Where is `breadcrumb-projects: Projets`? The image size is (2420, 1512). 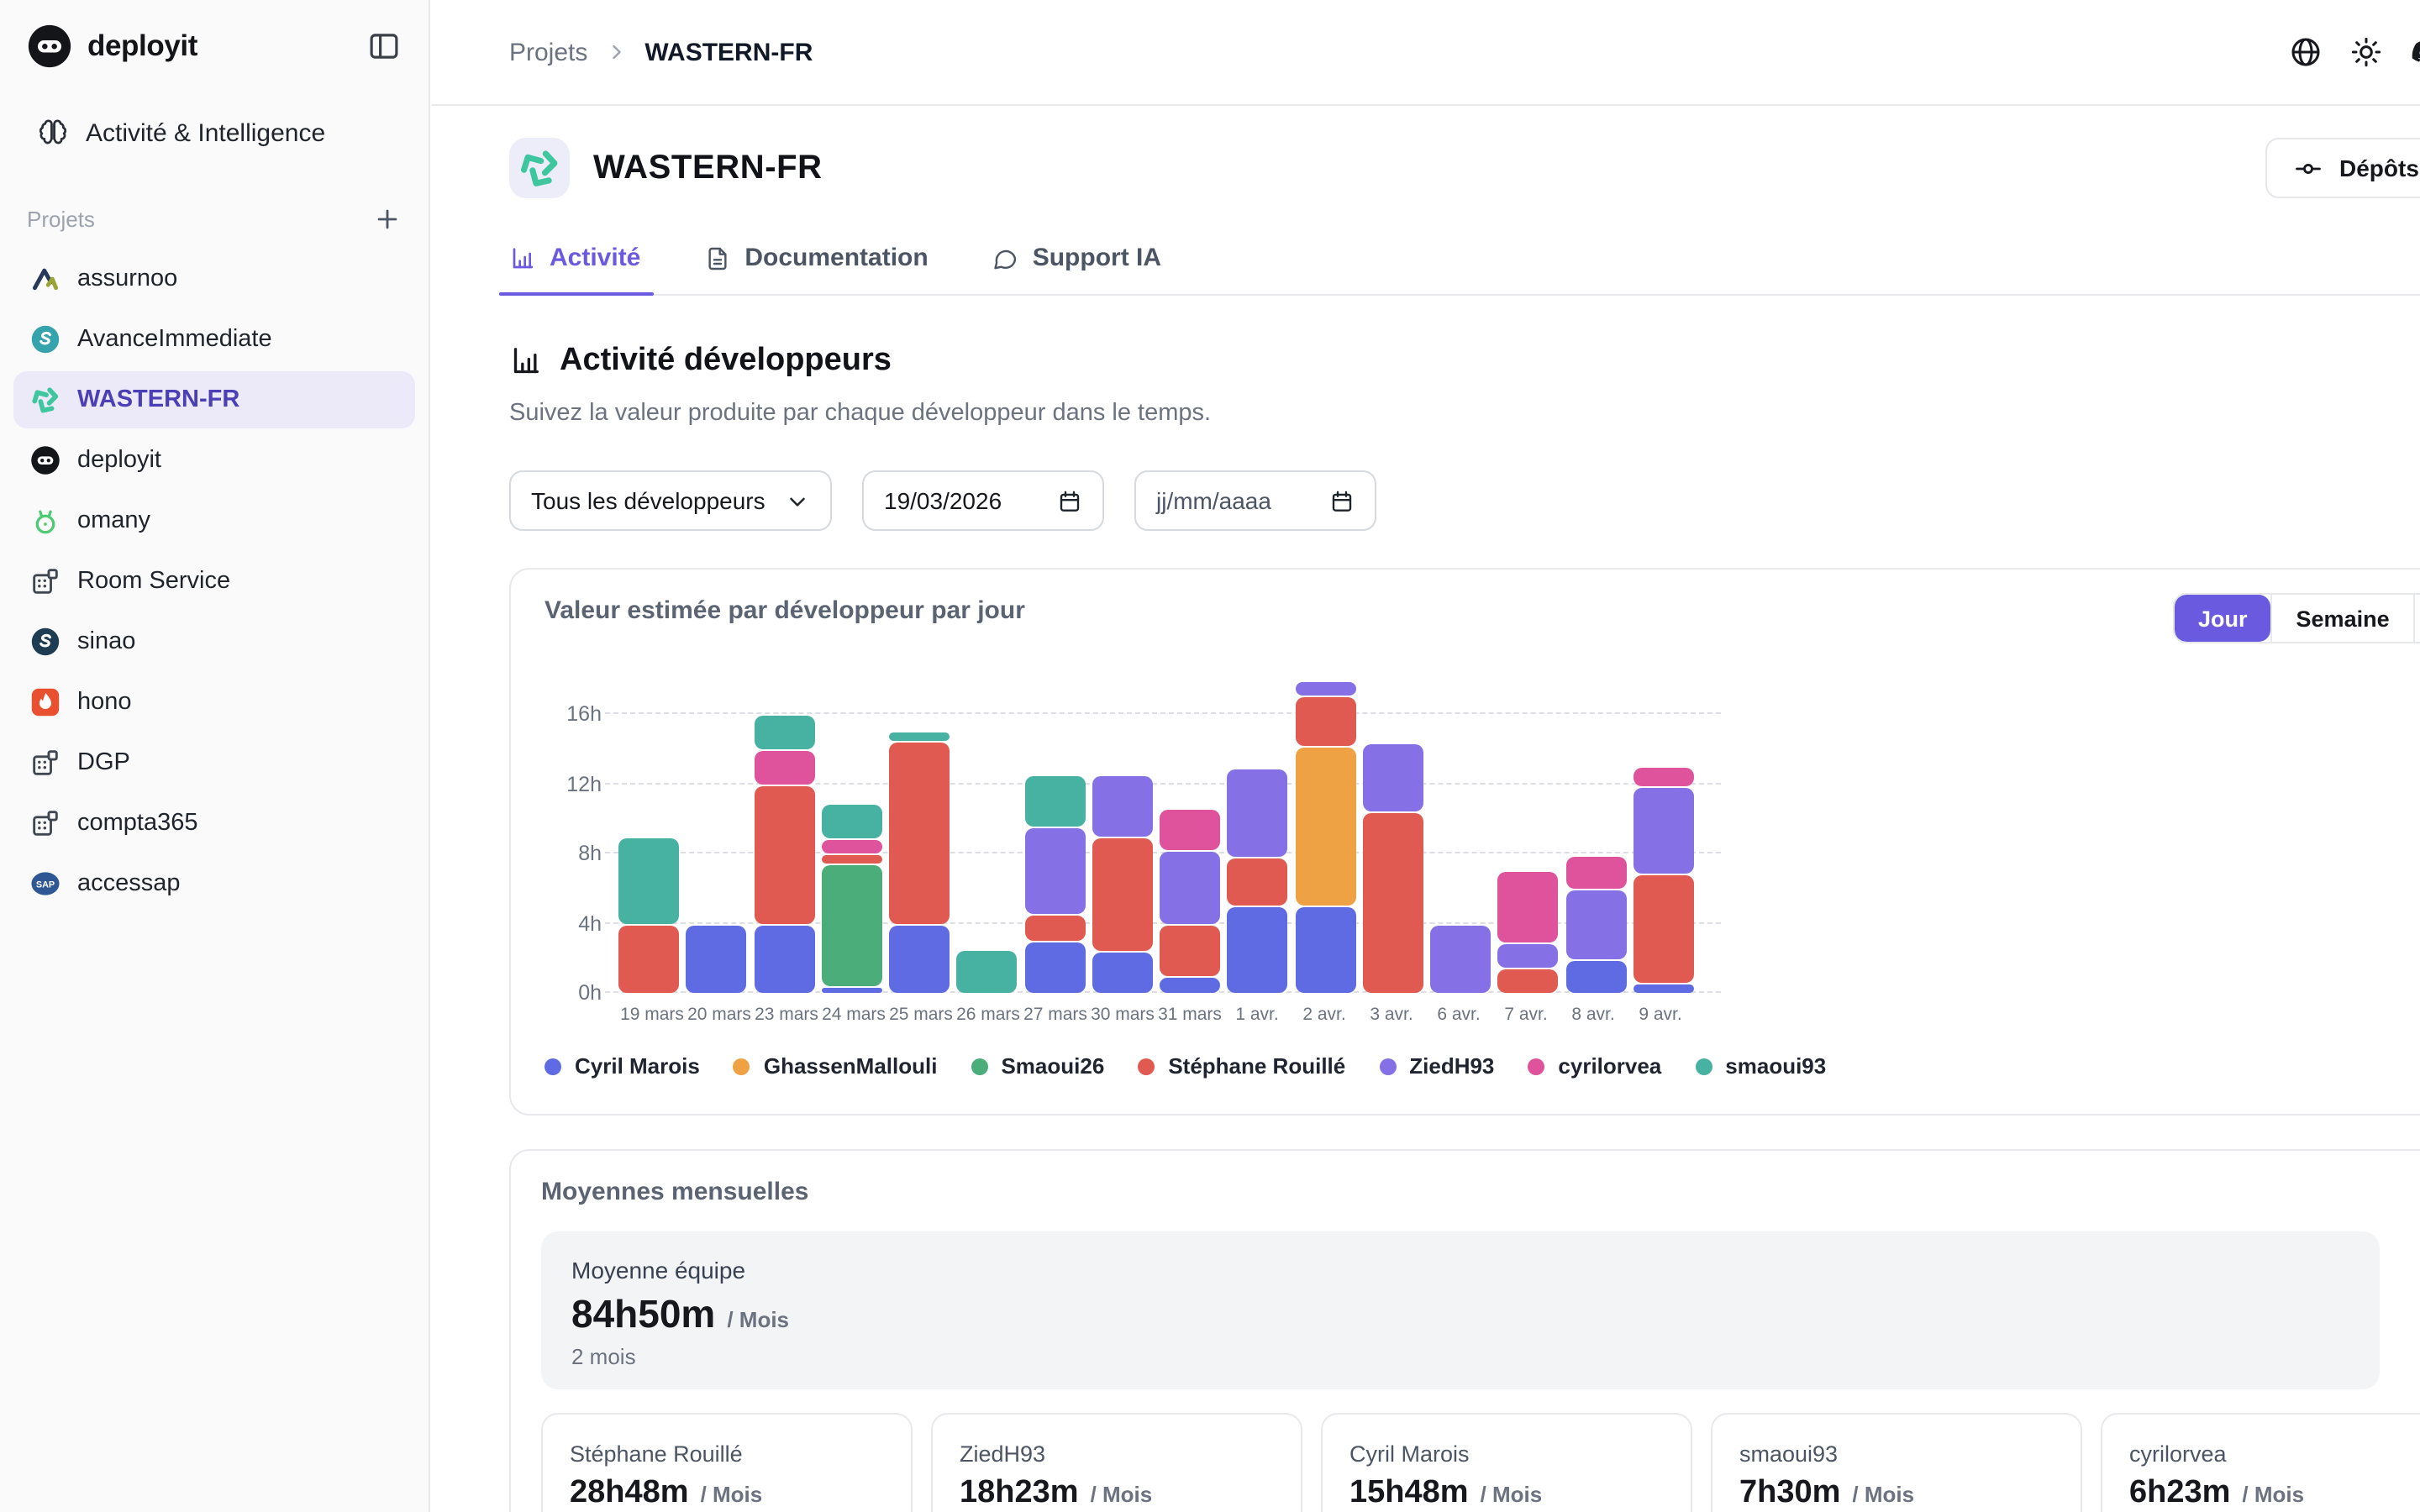 breadcrumb-projects: Projets is located at coordinates (548, 52).